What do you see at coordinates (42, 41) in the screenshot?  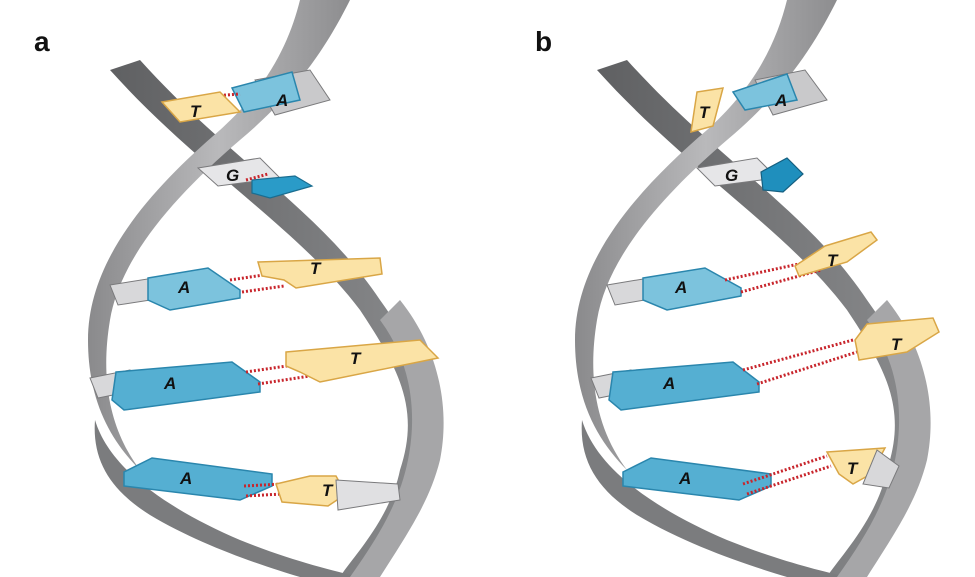 I see `panel-label-a: a` at bounding box center [42, 41].